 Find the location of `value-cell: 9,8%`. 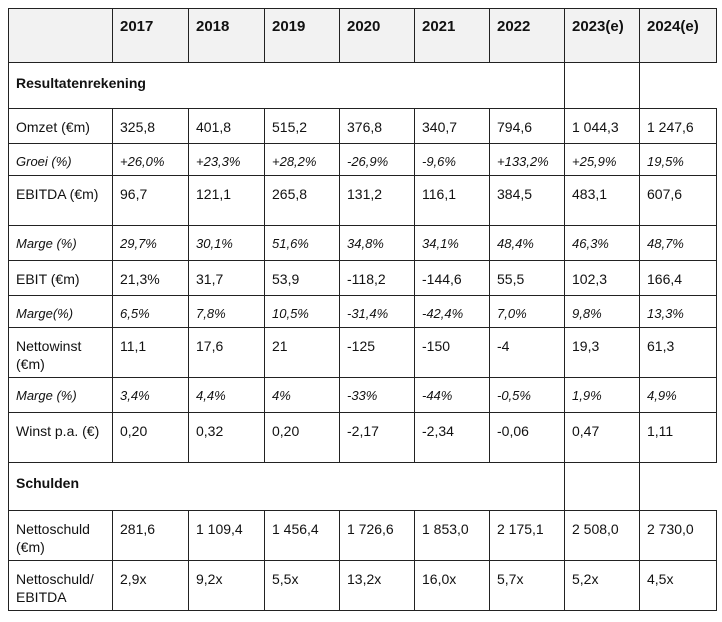

value-cell: 9,8% is located at coordinates (602, 311).